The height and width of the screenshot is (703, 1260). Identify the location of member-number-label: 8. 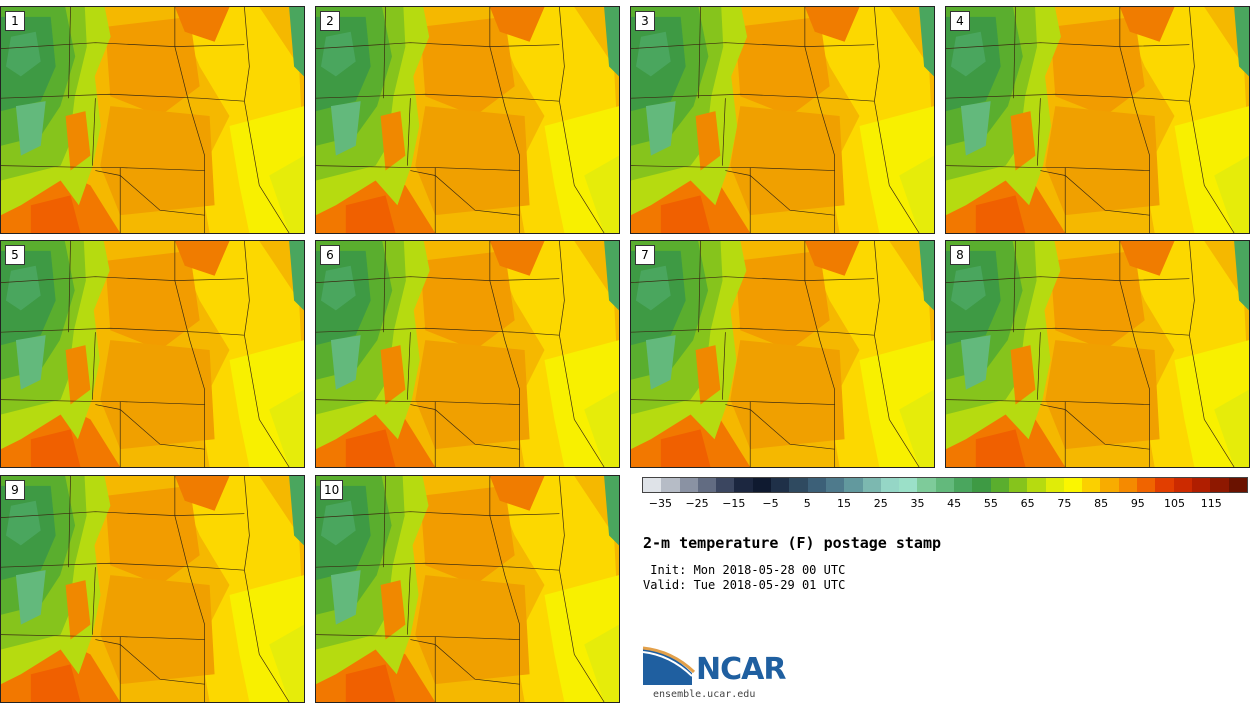
(960, 255).